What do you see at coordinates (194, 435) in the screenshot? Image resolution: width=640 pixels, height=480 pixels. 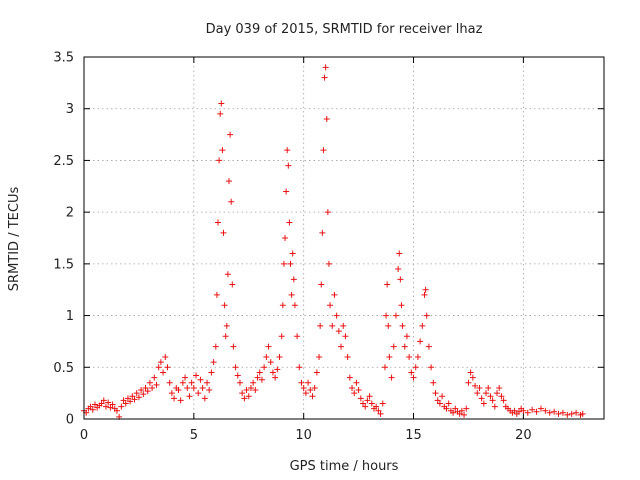 I see `x-tick-label: 5` at bounding box center [194, 435].